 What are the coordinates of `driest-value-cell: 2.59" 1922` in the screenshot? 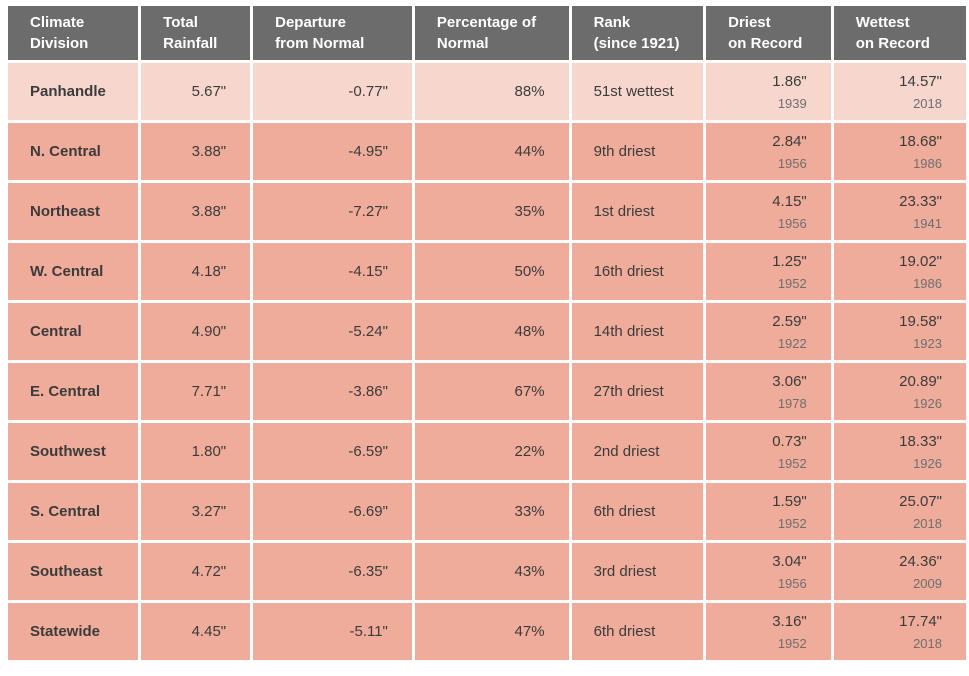 It's located at (768, 331).